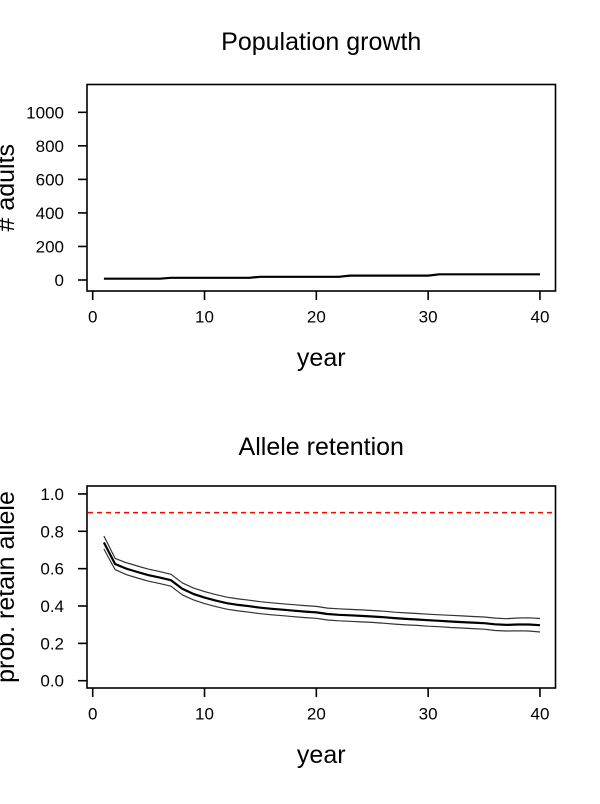 This screenshot has width=600, height=804. I want to click on y-tick-label: 0.4, so click(52, 606).